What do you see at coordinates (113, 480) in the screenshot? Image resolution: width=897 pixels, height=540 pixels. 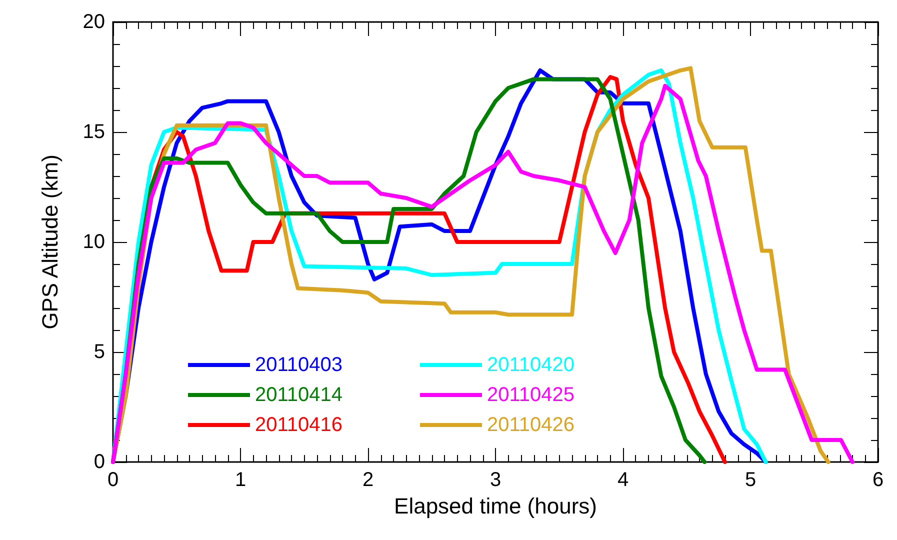 I see `x-tick-label: 0` at bounding box center [113, 480].